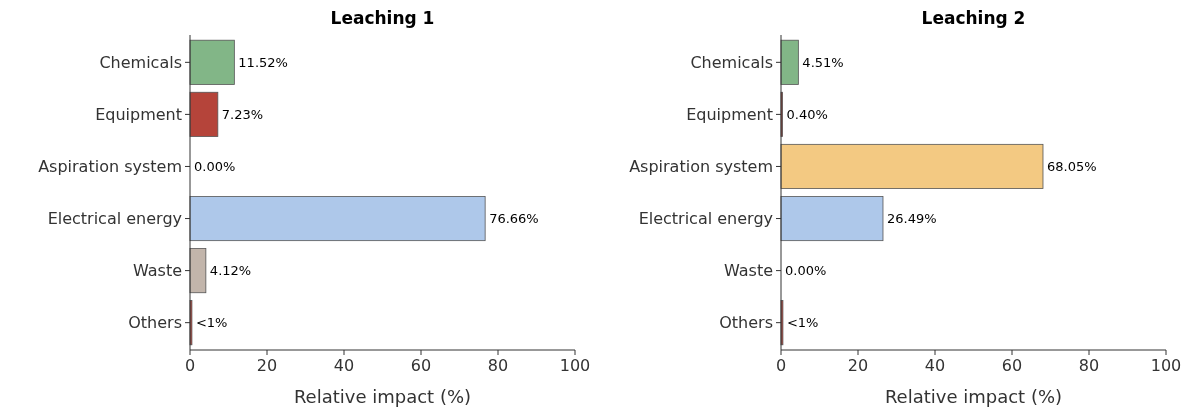  I want to click on data-label: 76.66%, so click(514, 219).